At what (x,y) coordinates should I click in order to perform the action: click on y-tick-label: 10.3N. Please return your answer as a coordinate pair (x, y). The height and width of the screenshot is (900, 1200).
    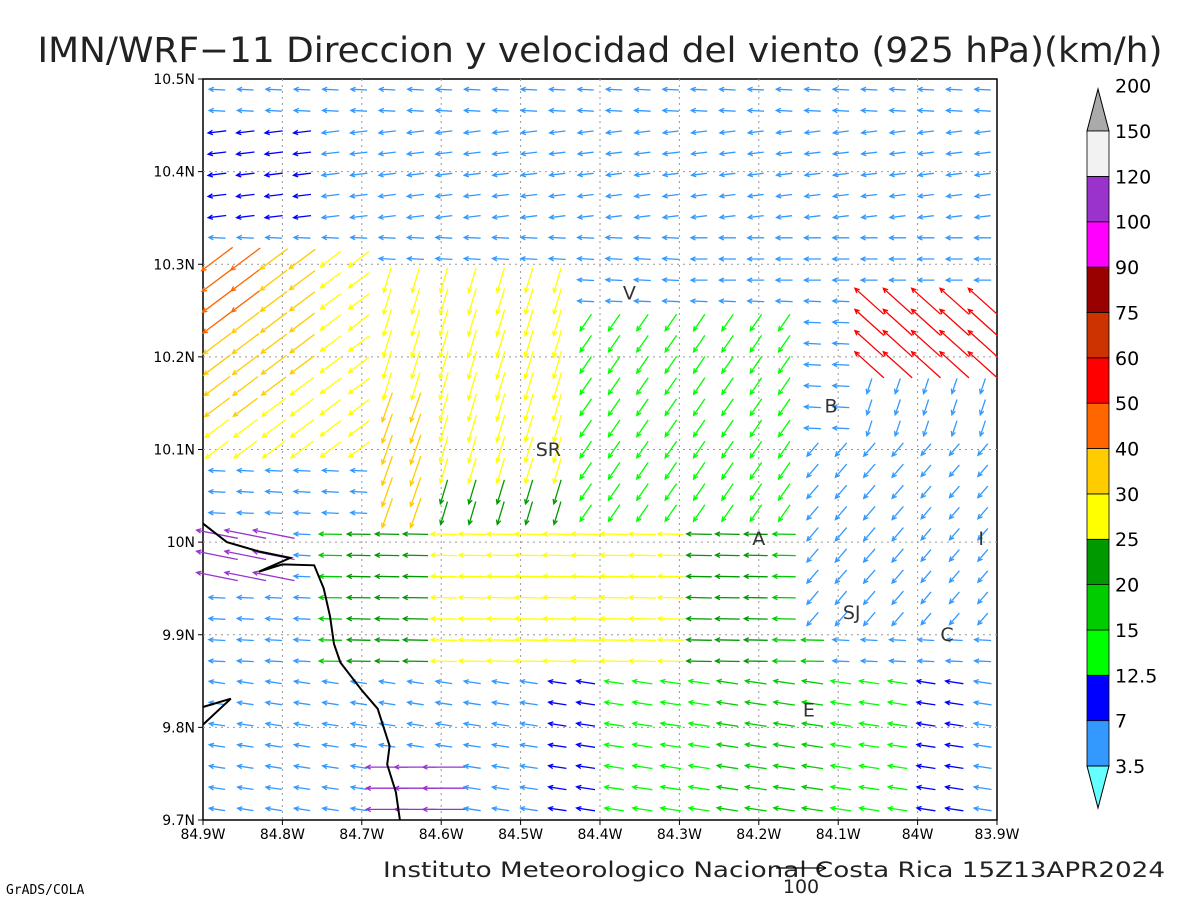
    Looking at the image, I should click on (174, 265).